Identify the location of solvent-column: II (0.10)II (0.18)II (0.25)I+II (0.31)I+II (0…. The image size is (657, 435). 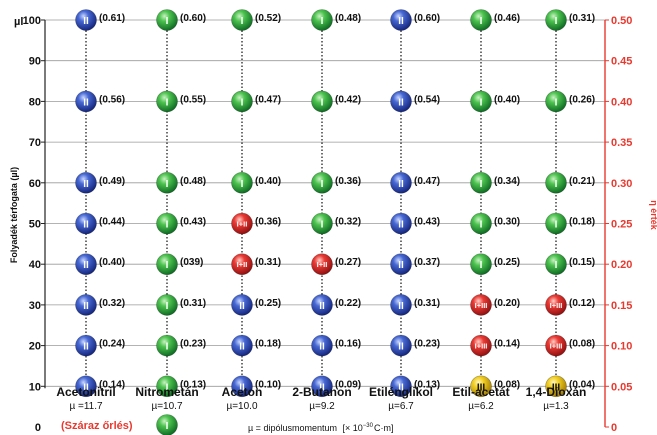
(251, 210).